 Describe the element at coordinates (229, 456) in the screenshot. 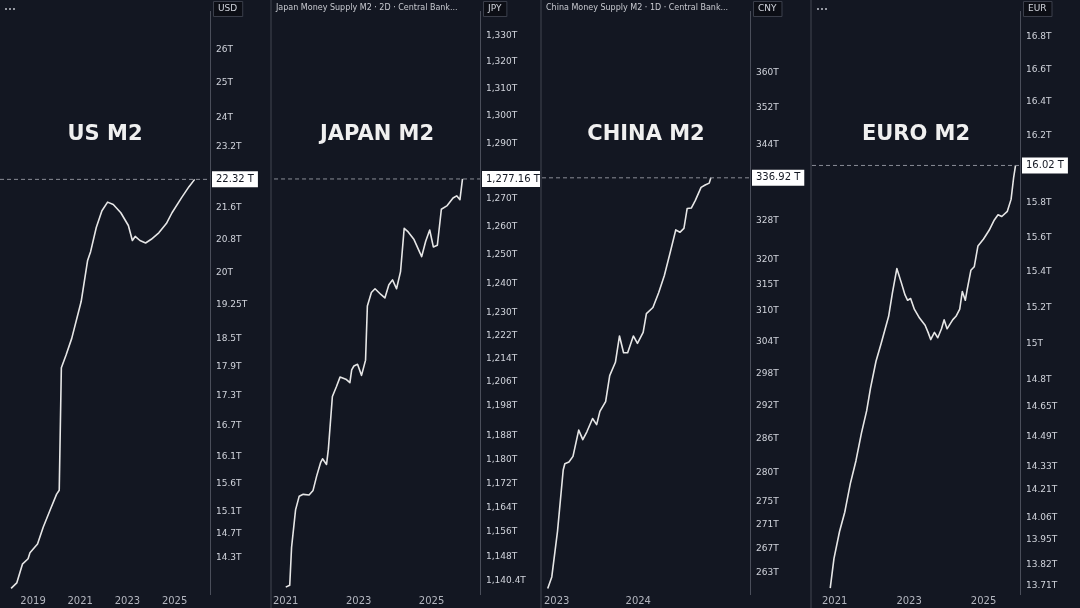

I see `y-tick-label: 16.1T` at that location.